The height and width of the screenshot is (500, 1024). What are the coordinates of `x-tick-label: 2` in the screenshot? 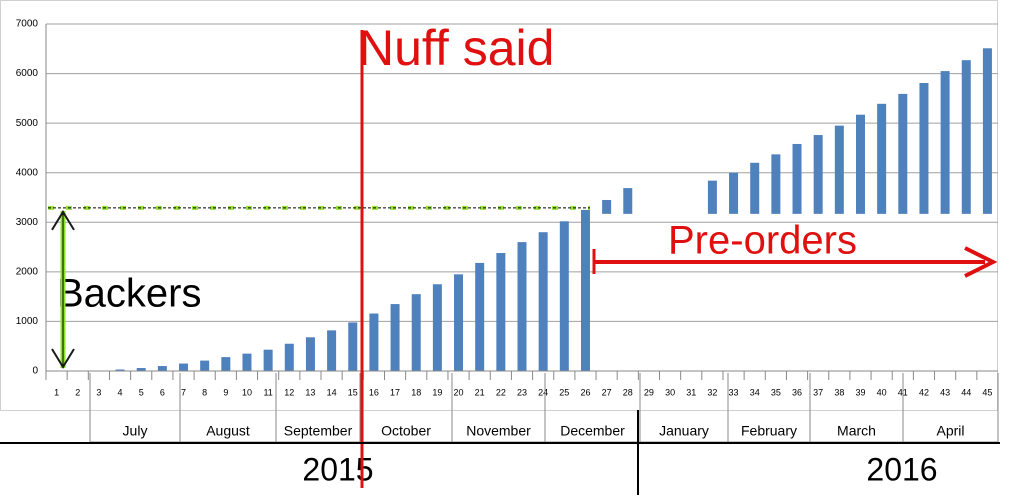 It's located at (77, 392).